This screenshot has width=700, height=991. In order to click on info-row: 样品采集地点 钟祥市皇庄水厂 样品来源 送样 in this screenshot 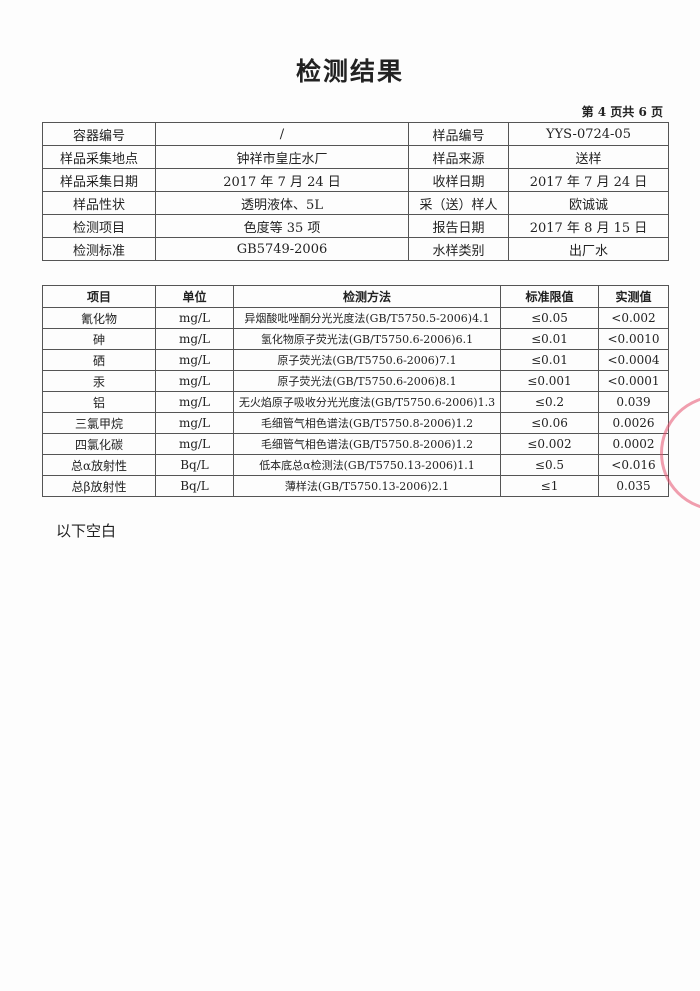, I will do `click(355, 157)`.